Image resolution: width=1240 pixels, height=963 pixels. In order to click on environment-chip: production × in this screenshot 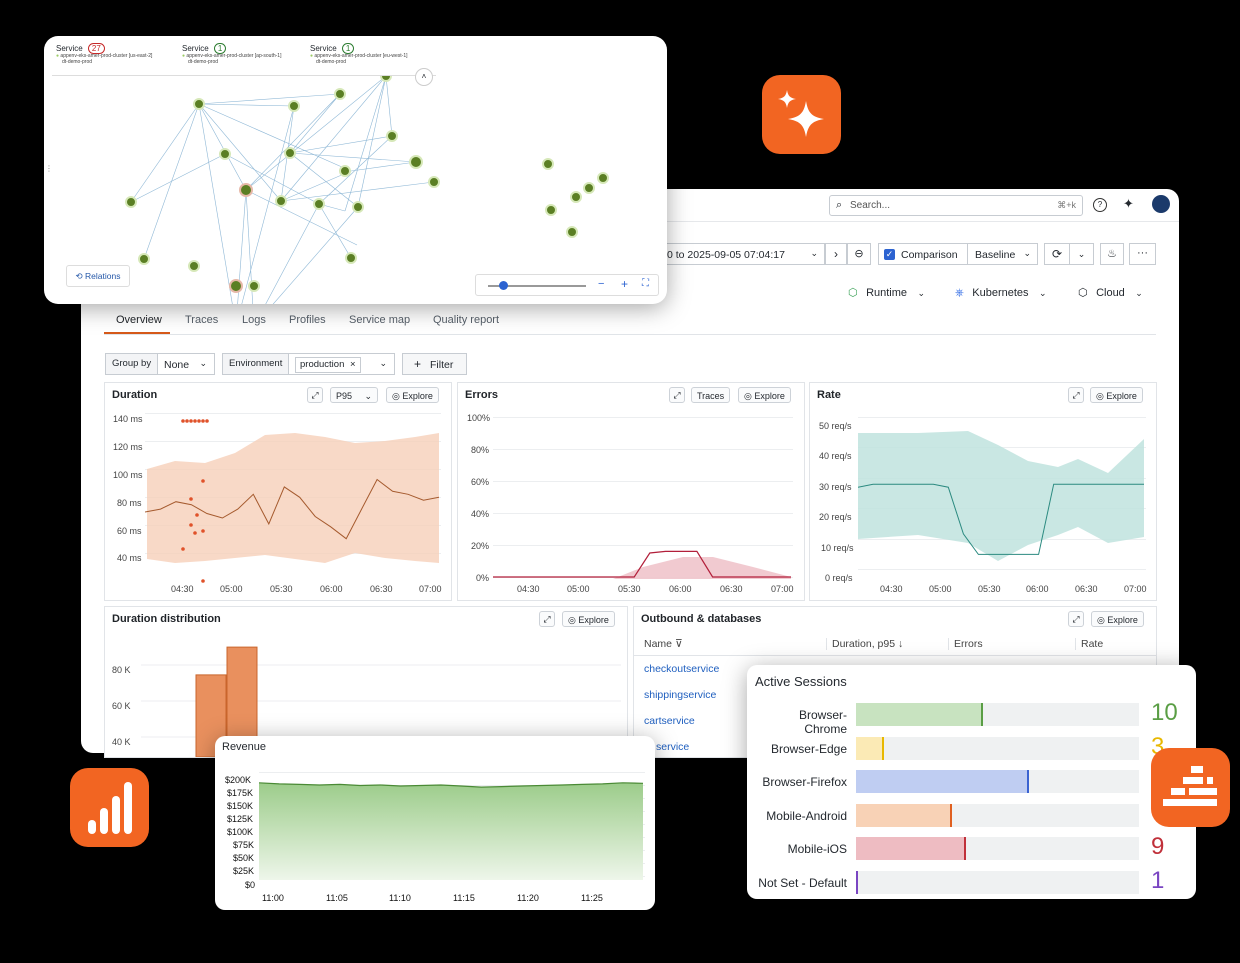, I will do `click(328, 365)`.